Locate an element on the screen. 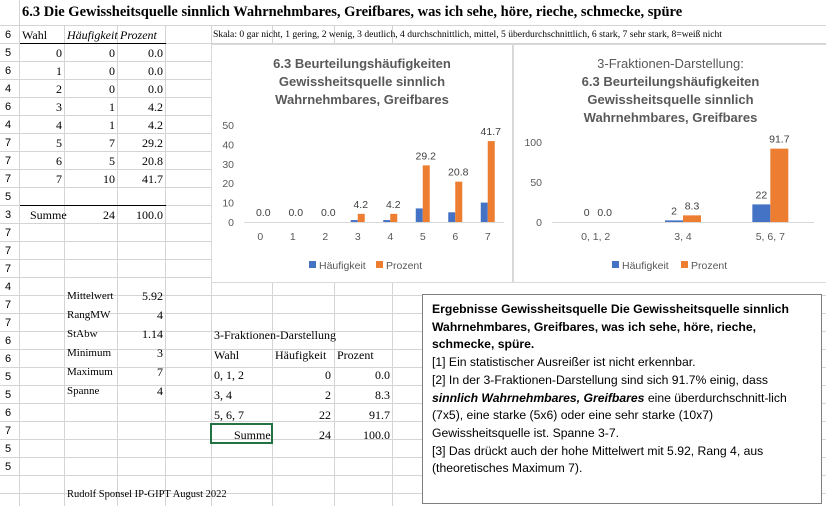 This screenshot has height=506, width=826. freq-cell-prozent: 4.2 is located at coordinates (155, 125).